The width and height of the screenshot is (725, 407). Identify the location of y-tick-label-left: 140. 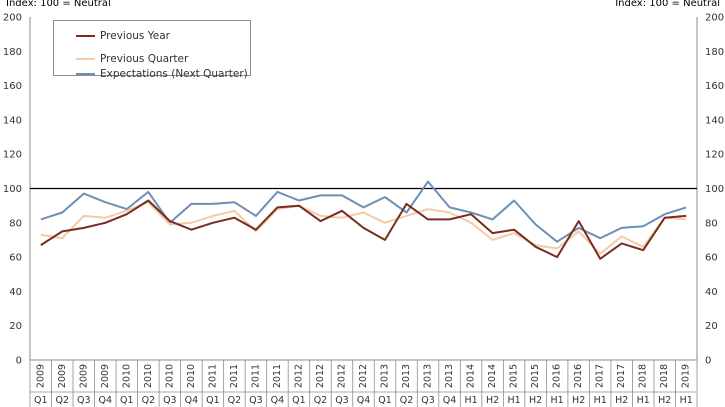
(12, 120).